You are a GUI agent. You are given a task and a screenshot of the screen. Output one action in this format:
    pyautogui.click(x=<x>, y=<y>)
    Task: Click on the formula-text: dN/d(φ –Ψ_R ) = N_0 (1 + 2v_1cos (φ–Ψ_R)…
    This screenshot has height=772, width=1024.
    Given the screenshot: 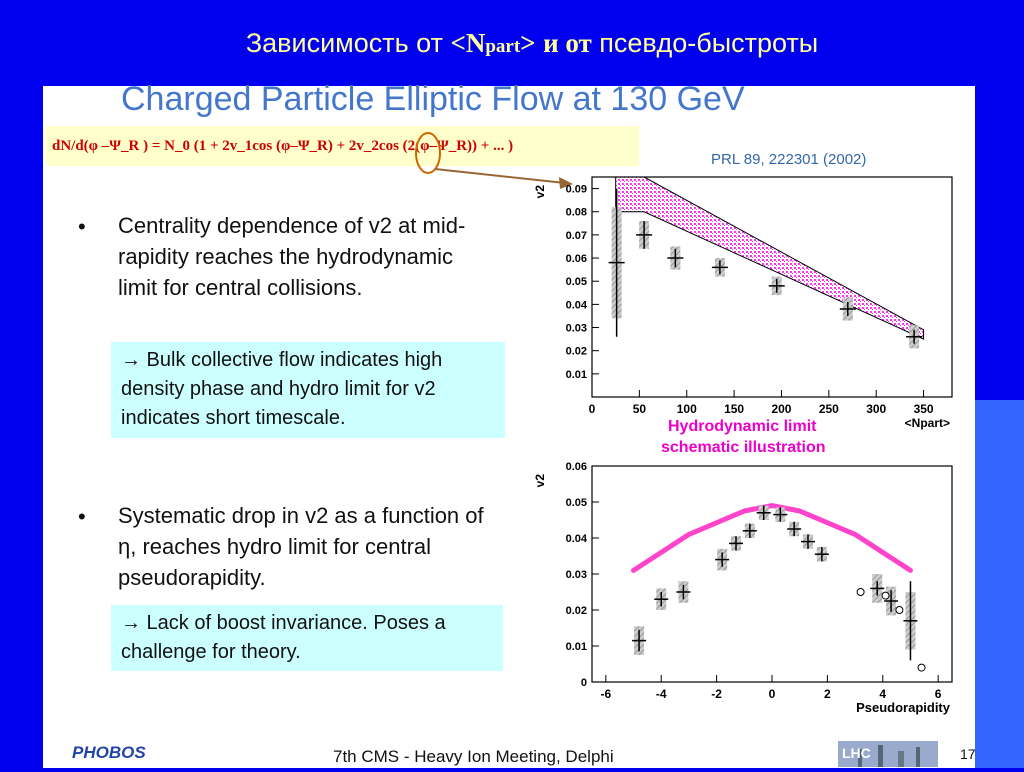 What is the action you would take?
    pyautogui.click(x=283, y=146)
    